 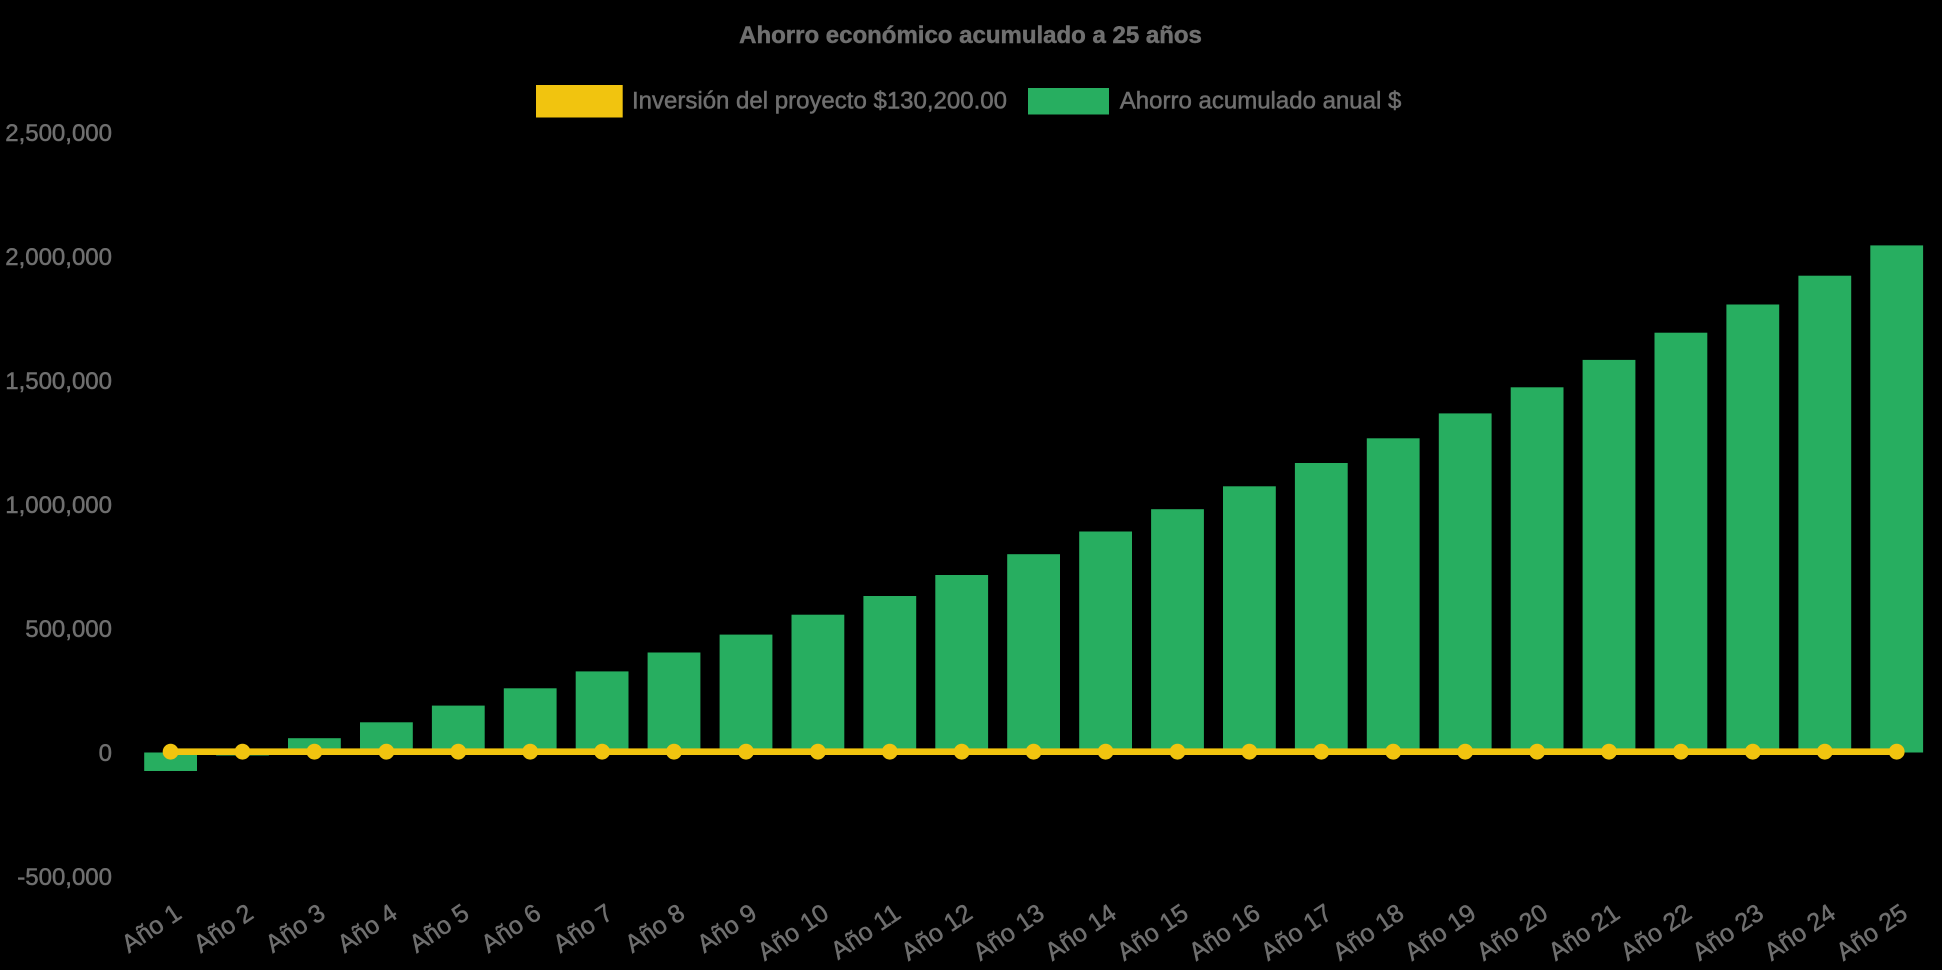 What do you see at coordinates (58, 257) in the screenshot?
I see `svg-text: 2,000,000` at bounding box center [58, 257].